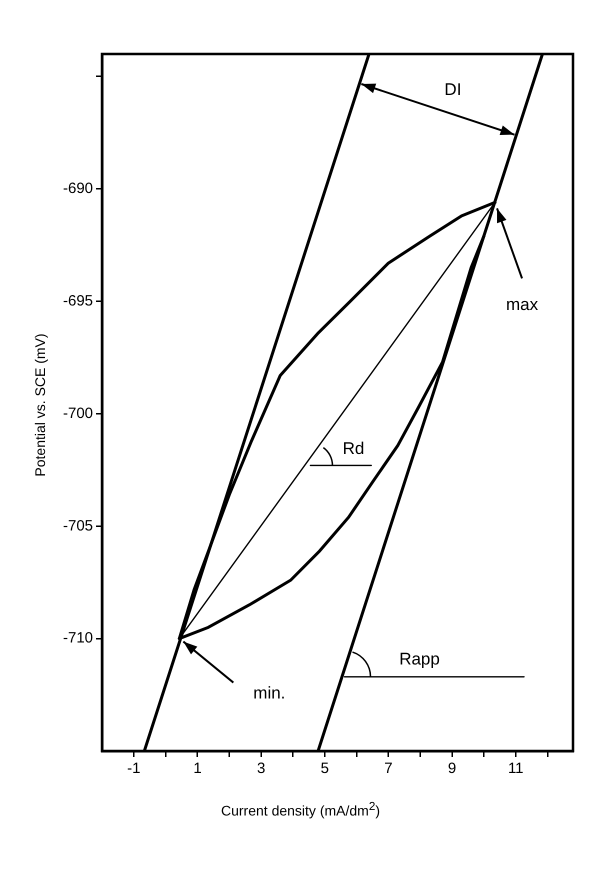  What do you see at coordinates (78, 189) in the screenshot?
I see `y-tick-label: -690` at bounding box center [78, 189].